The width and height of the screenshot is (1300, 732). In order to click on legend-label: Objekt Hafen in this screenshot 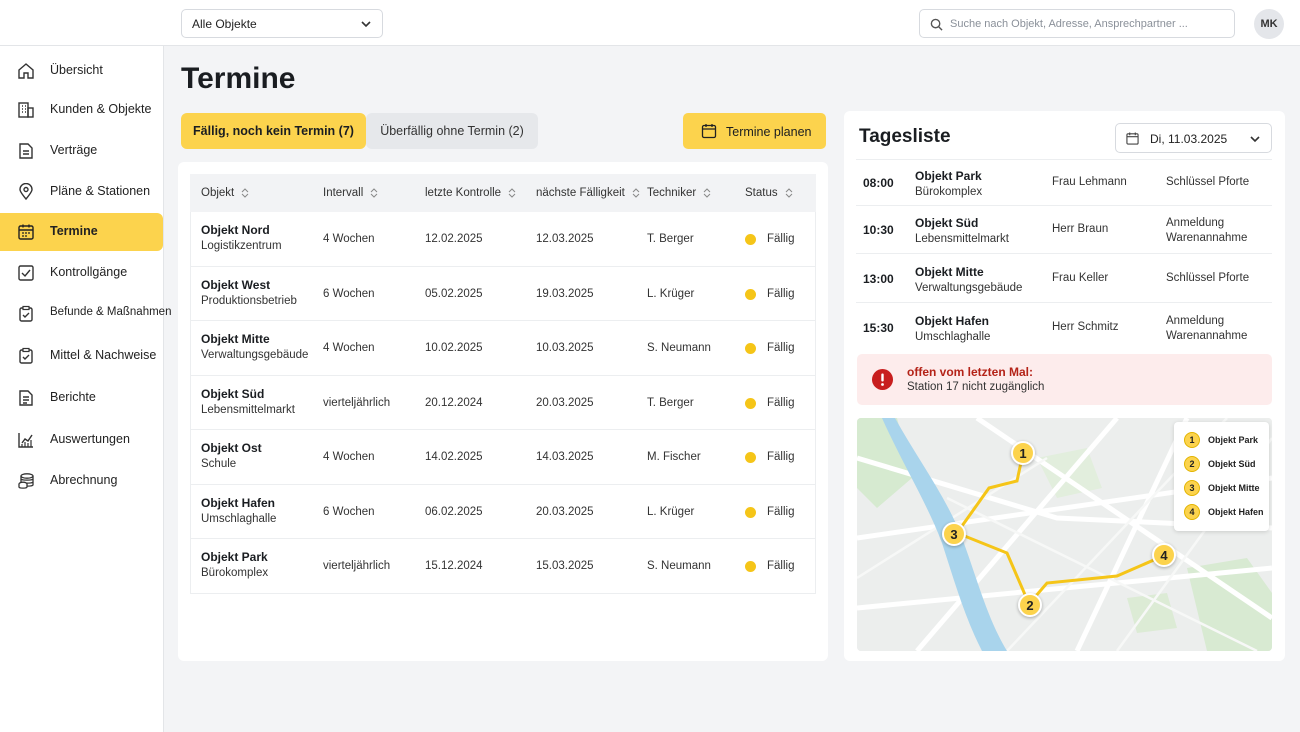, I will do `click(1236, 512)`.